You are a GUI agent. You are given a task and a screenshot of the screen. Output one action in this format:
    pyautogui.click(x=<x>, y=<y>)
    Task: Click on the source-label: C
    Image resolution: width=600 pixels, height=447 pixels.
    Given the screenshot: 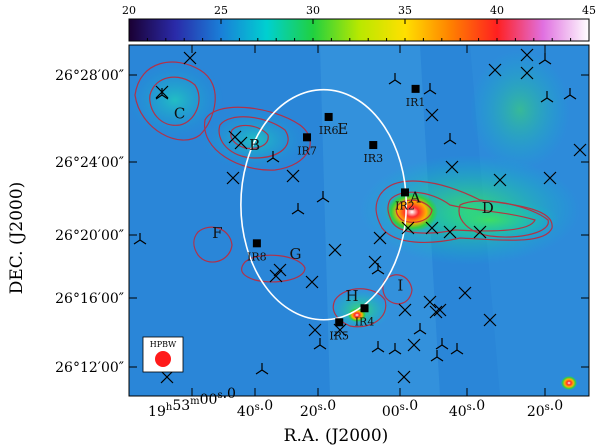 What is the action you would take?
    pyautogui.click(x=179, y=113)
    